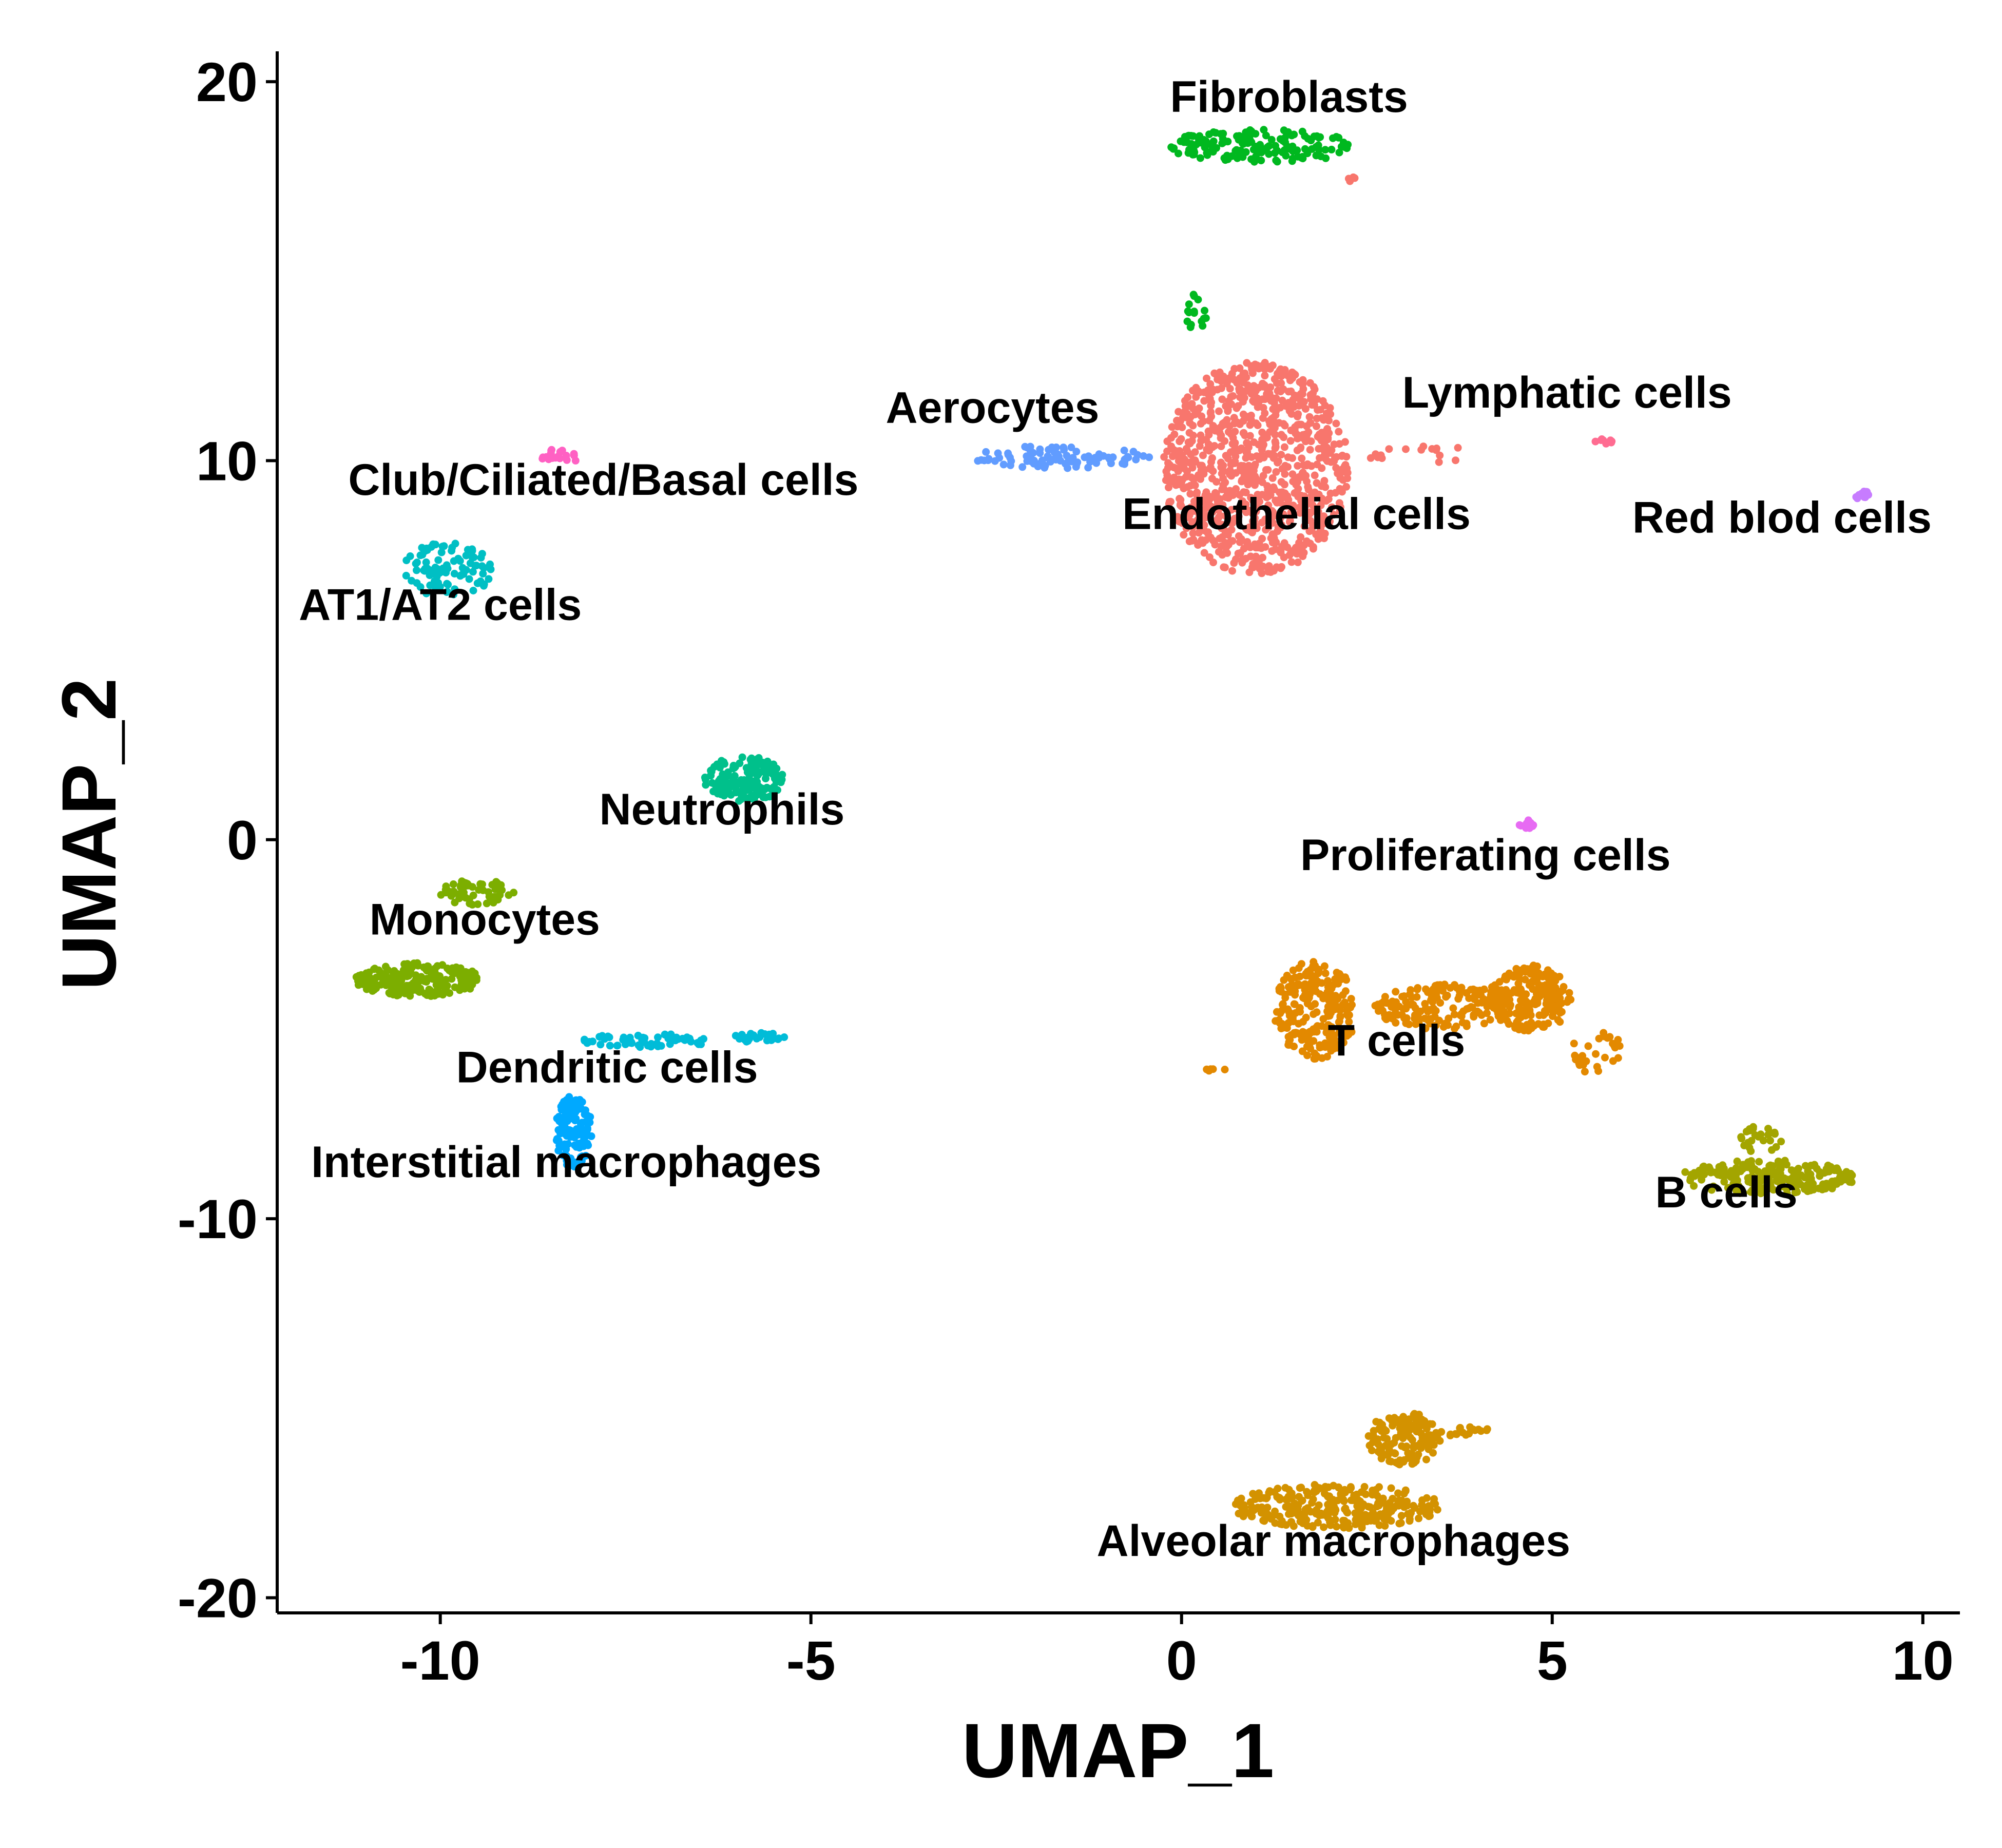 The width and height of the screenshot is (2002, 1848). What do you see at coordinates (993, 408) in the screenshot?
I see `cluster-label: Aerocytes` at bounding box center [993, 408].